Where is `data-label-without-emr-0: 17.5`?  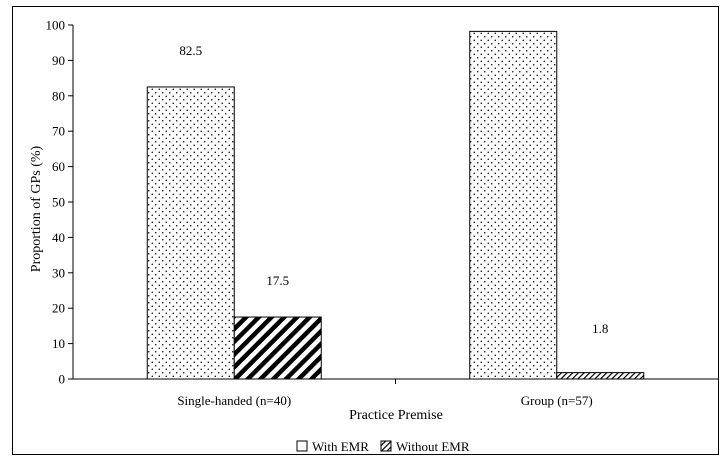 data-label-without-emr-0: 17.5 is located at coordinates (277, 280).